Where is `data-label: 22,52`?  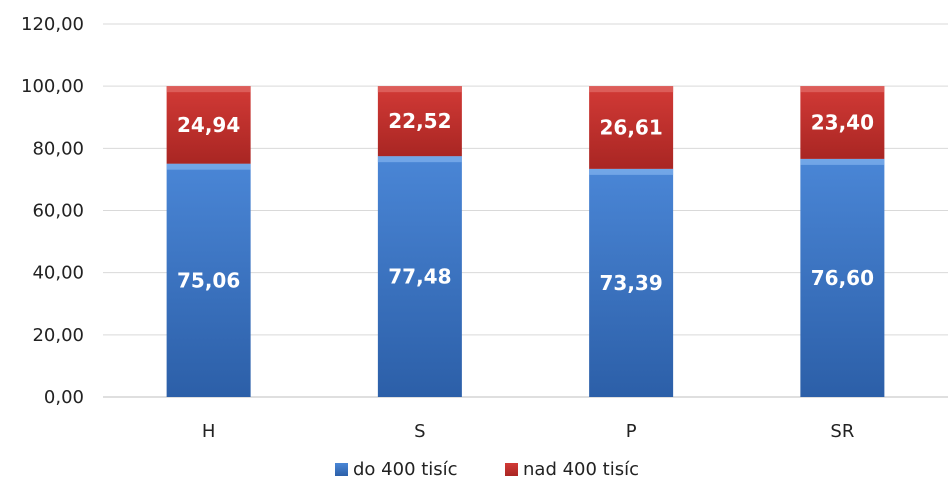 data-label: 22,52 is located at coordinates (419, 121).